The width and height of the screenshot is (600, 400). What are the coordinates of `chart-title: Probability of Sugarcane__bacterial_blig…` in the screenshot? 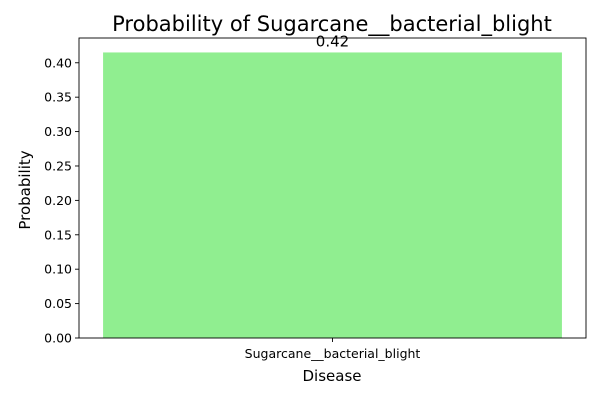 It's located at (332, 24).